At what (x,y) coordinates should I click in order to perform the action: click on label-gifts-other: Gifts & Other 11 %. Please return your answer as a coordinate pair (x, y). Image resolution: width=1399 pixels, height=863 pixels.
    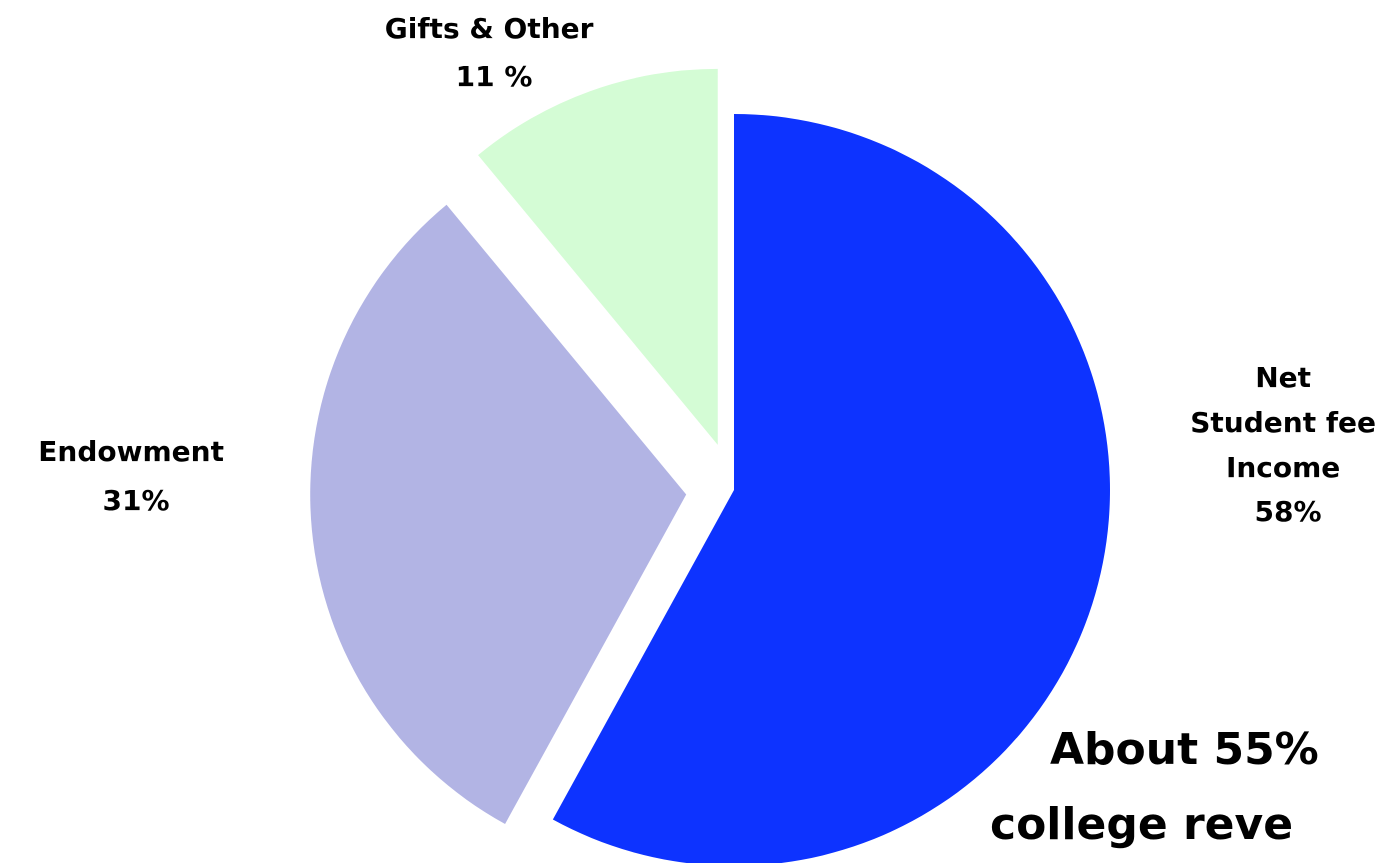
    Looking at the image, I should click on (494, 52).